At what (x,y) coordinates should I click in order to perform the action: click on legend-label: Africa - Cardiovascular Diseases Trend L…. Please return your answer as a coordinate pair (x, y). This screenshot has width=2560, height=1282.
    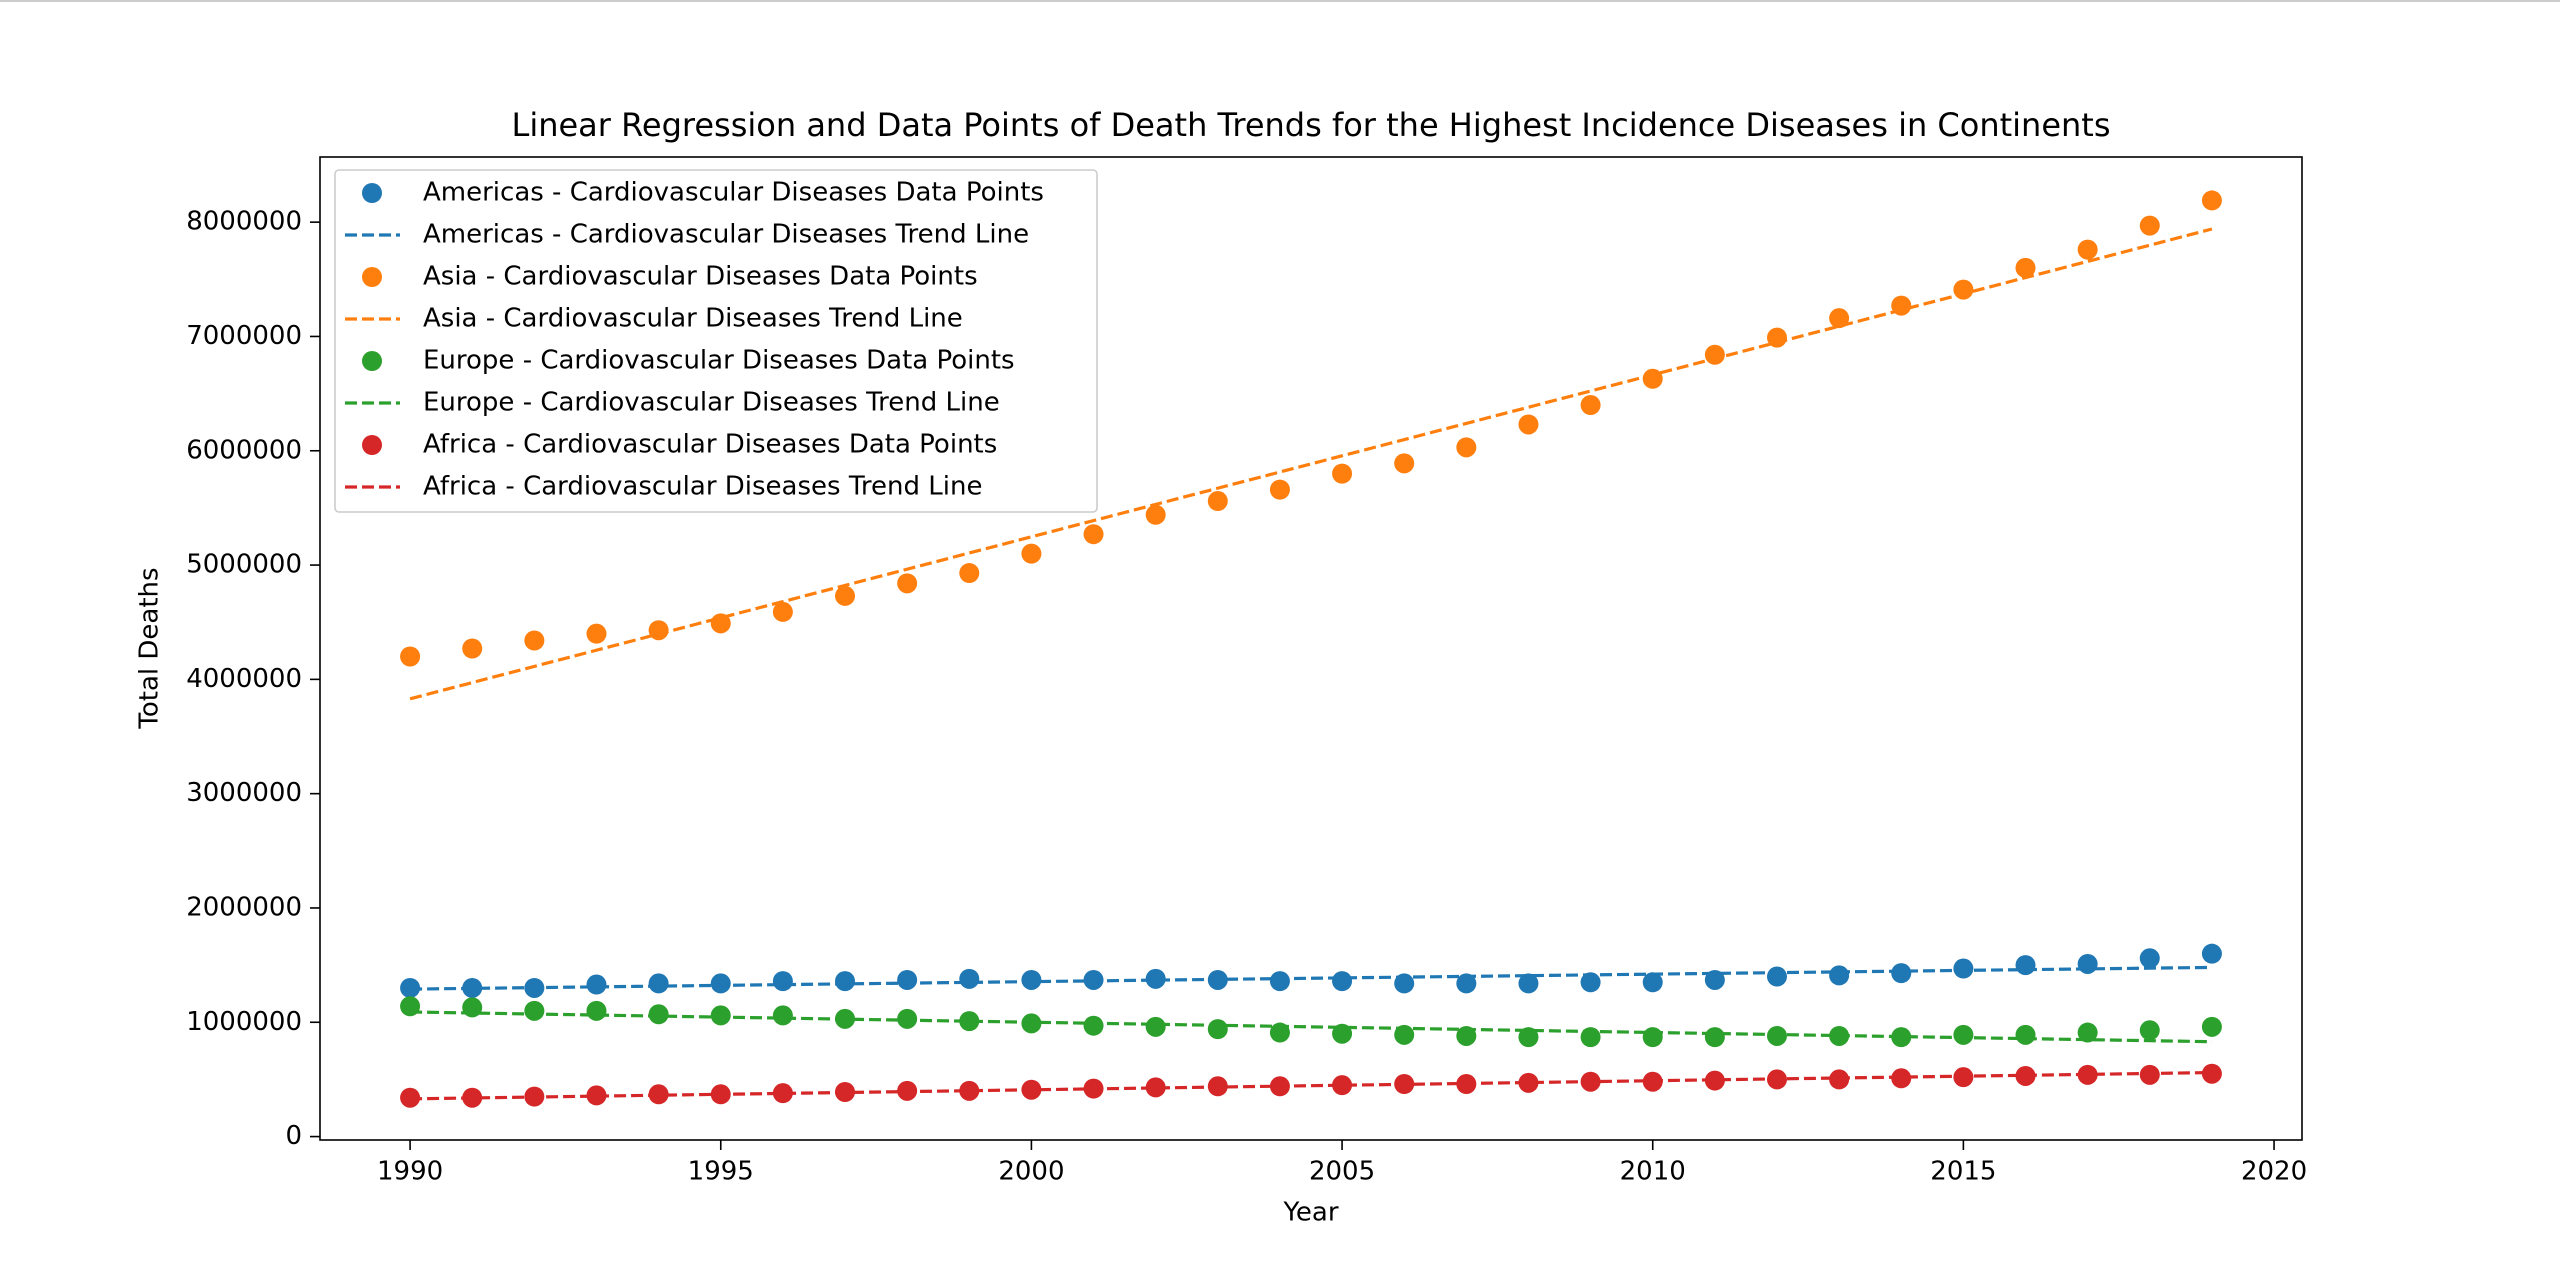
    Looking at the image, I should click on (702, 487).